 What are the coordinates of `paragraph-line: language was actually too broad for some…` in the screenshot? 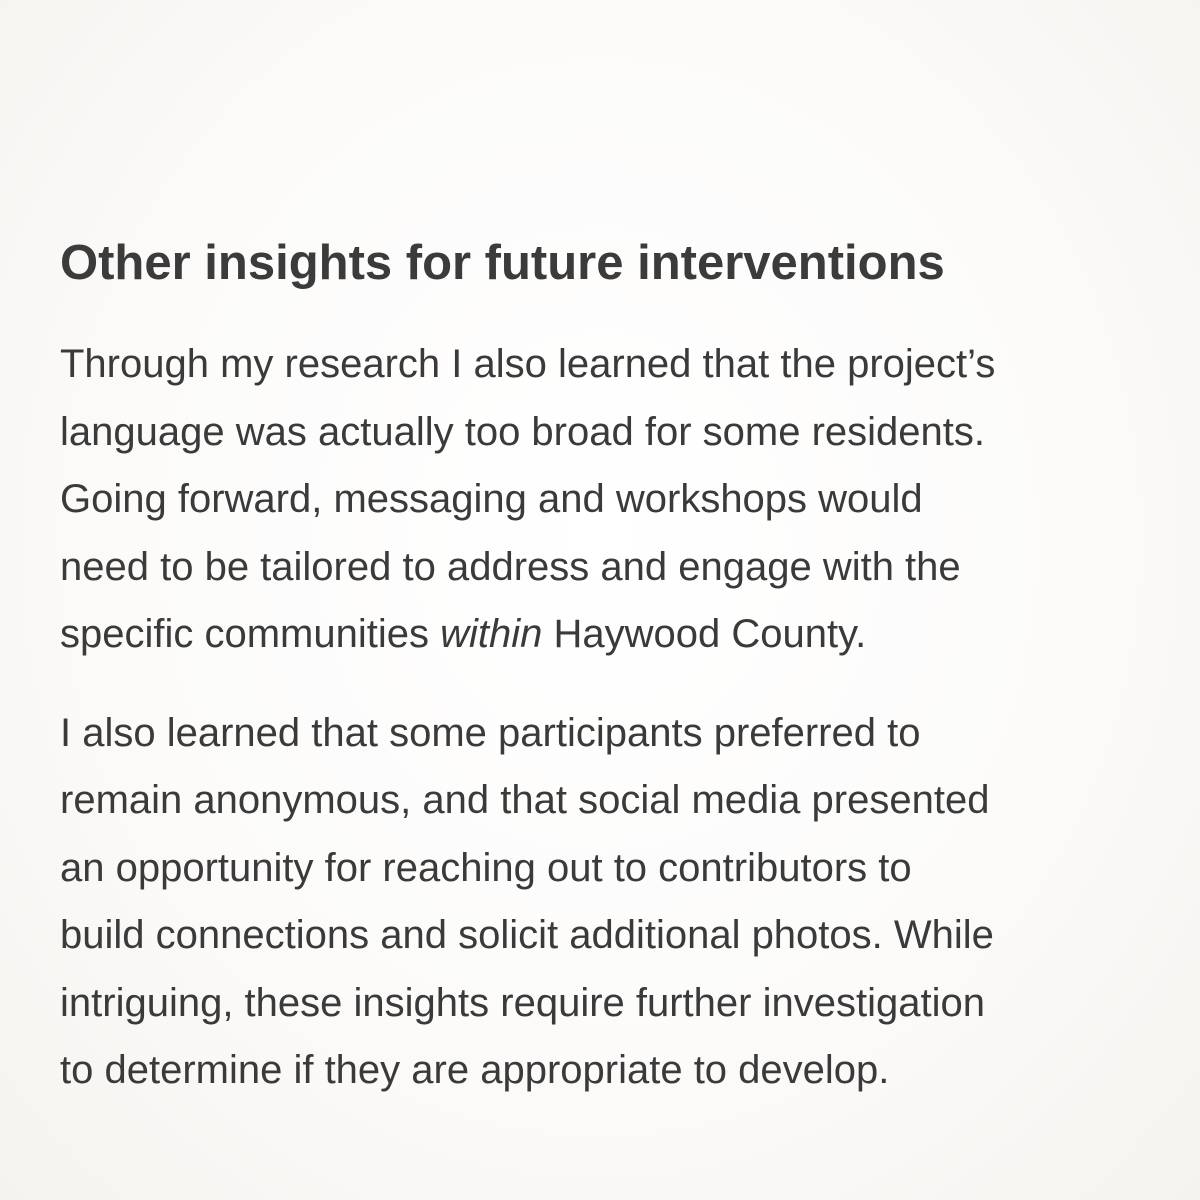 It's located at (522, 431).